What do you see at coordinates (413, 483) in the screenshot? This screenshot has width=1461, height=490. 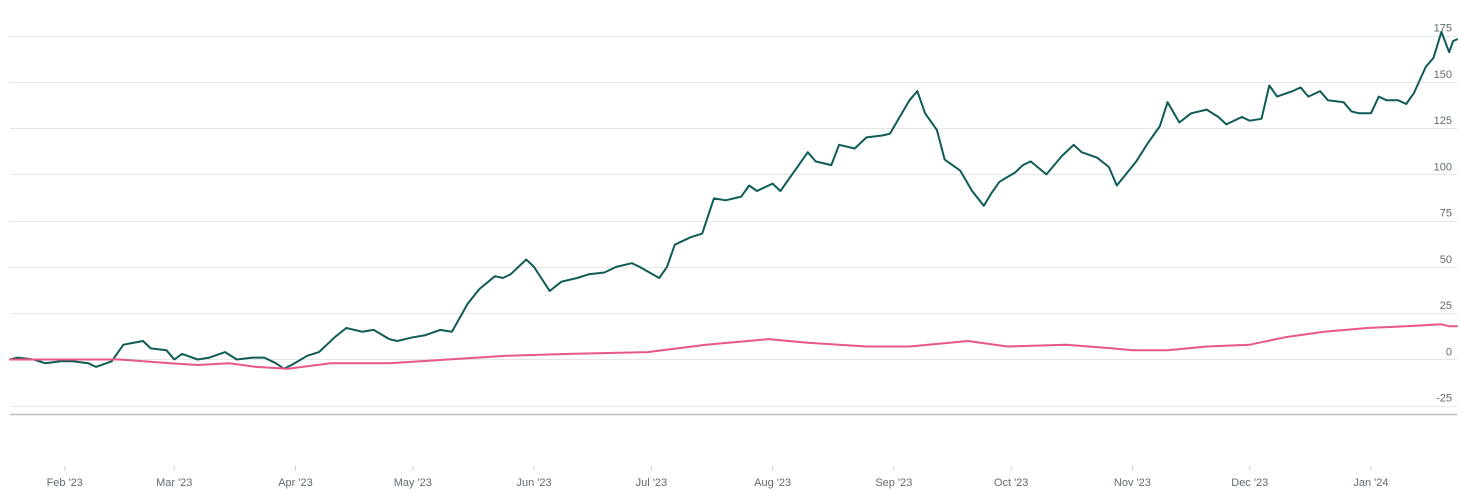 I see `x-tick-label-3: May '23` at bounding box center [413, 483].